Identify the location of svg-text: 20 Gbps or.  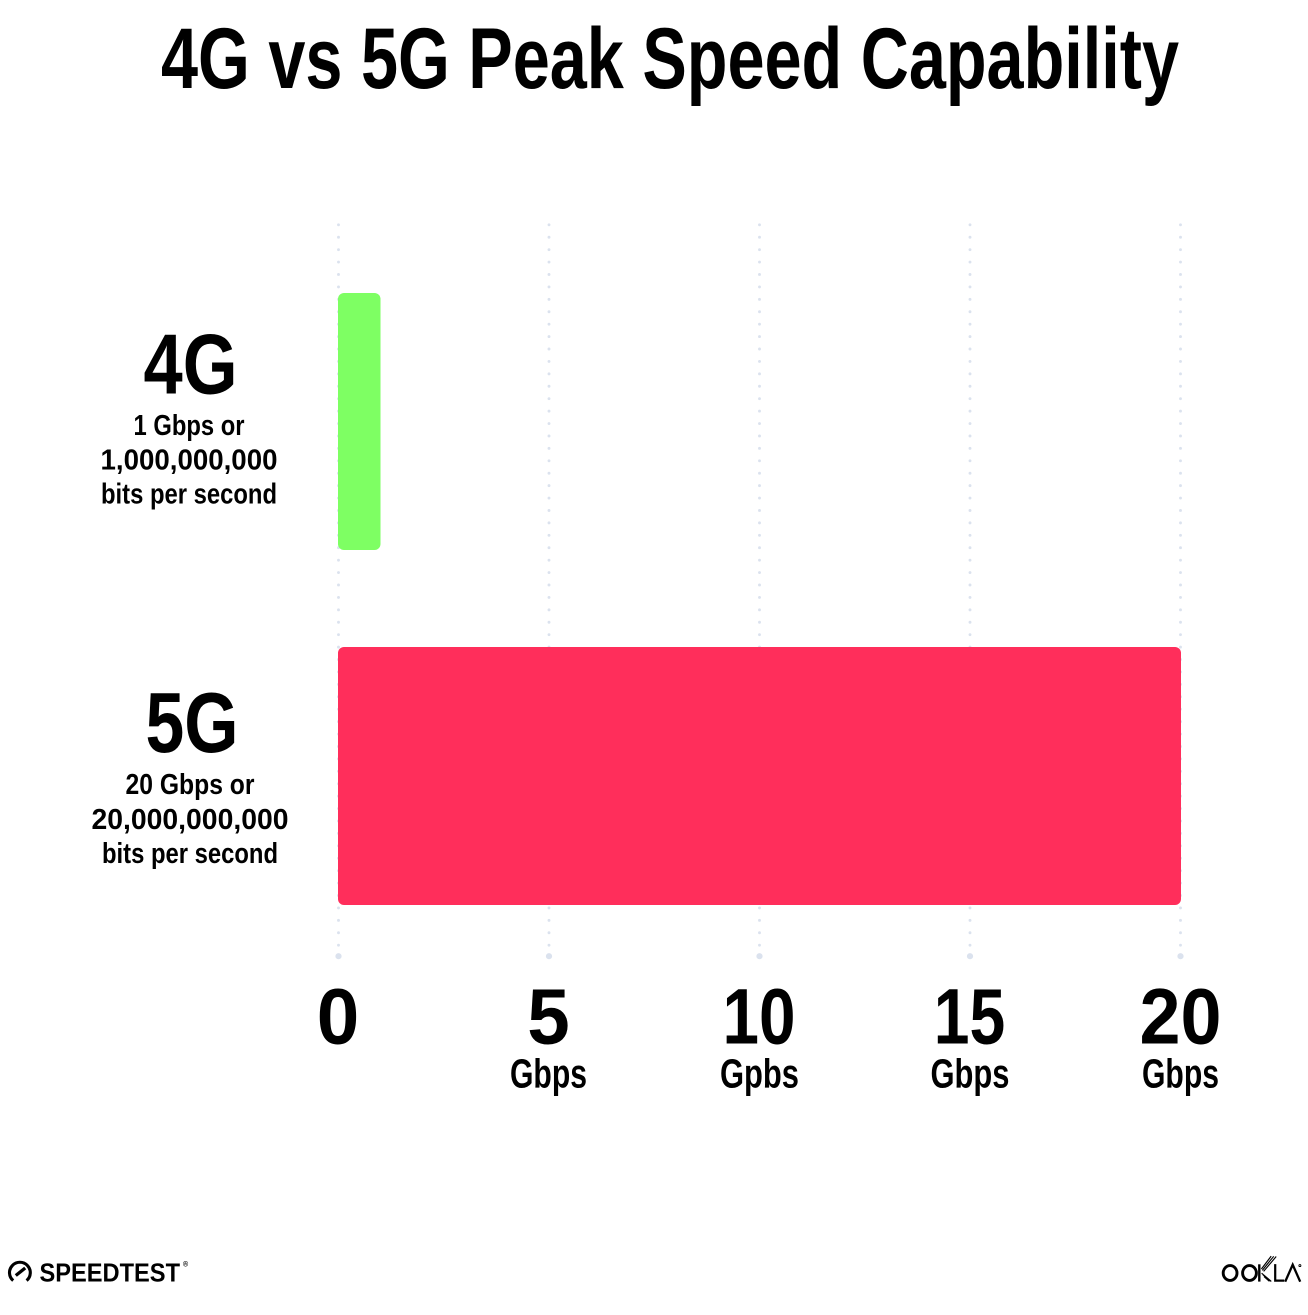
(190, 785).